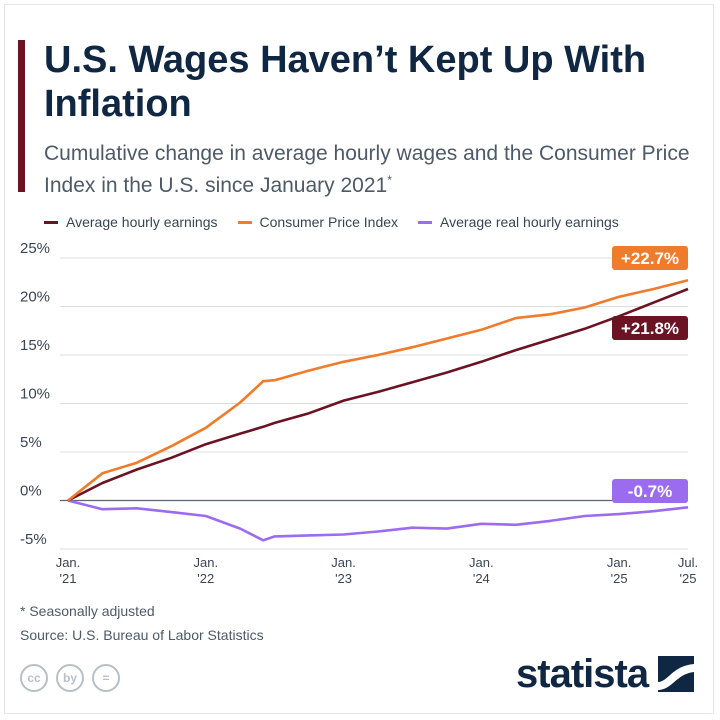  What do you see at coordinates (529, 222) in the screenshot?
I see `legend-label-real: Average real hourly earnings` at bounding box center [529, 222].